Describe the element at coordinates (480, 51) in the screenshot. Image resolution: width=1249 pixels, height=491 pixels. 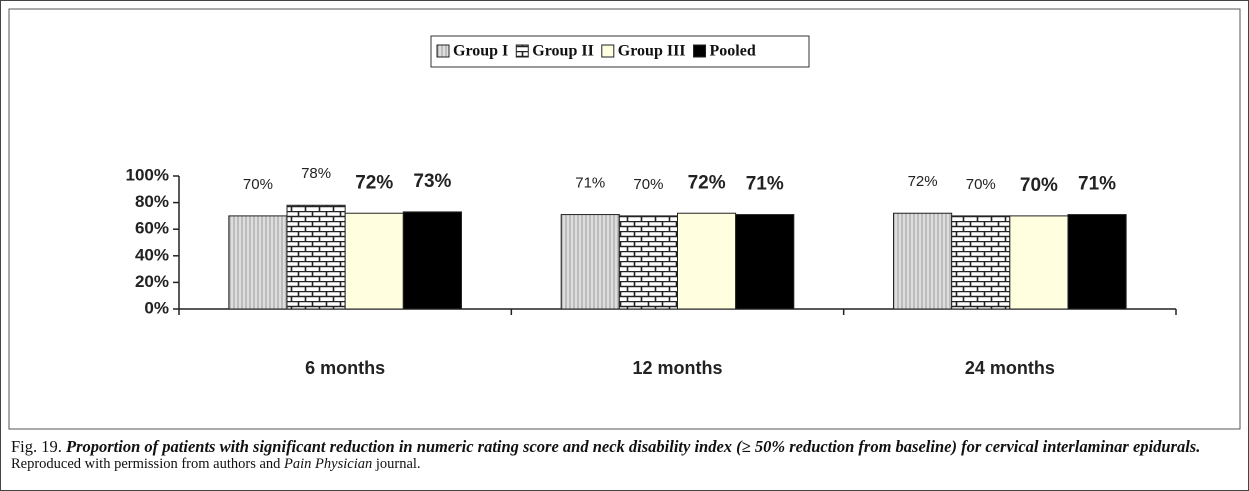
I see `legend-label: Group I` at that location.